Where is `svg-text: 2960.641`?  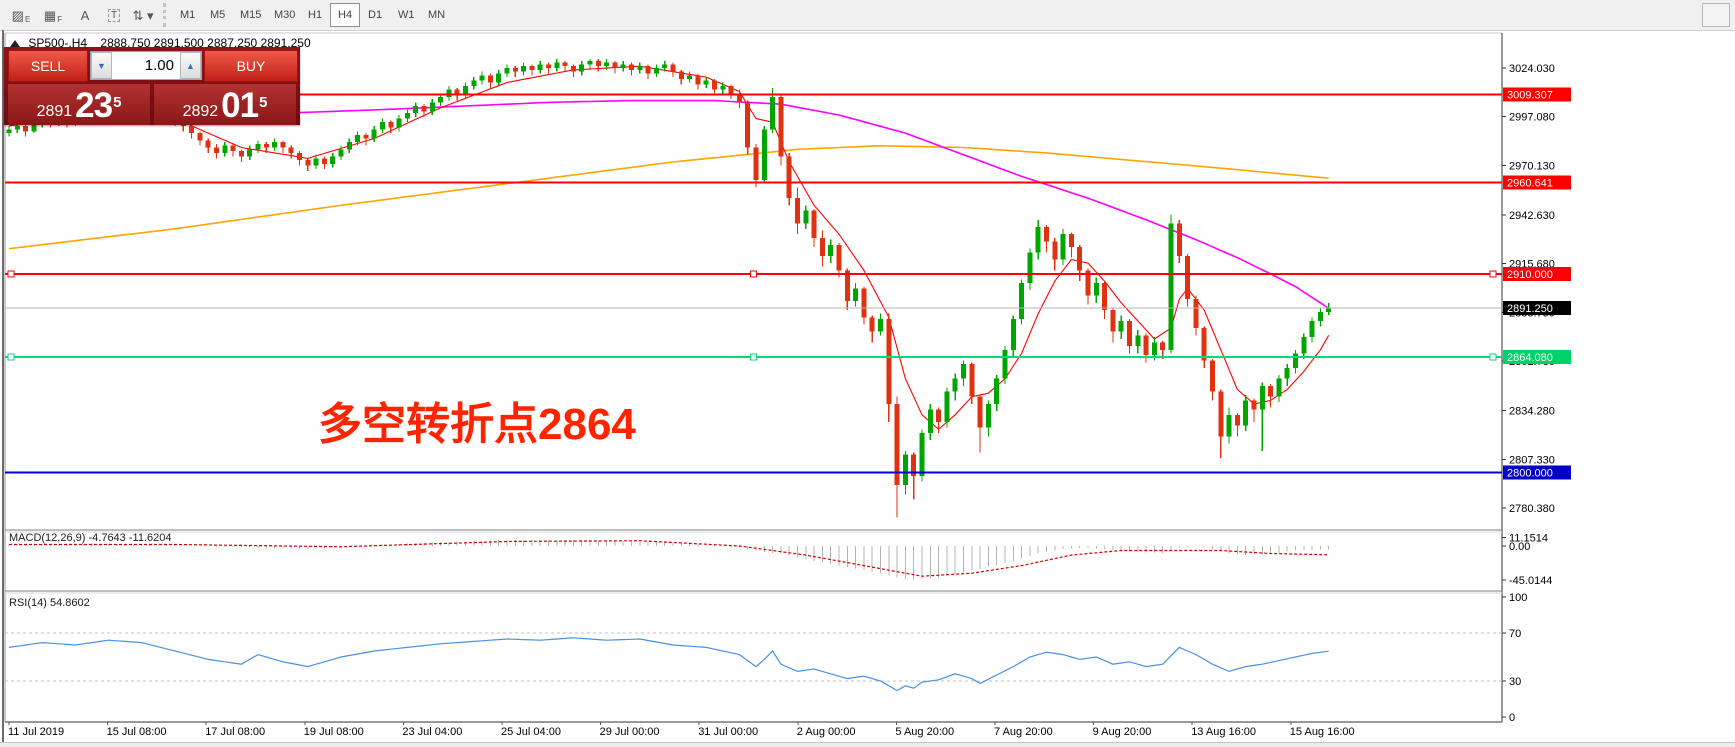 svg-text: 2960.641 is located at coordinates (1530, 183).